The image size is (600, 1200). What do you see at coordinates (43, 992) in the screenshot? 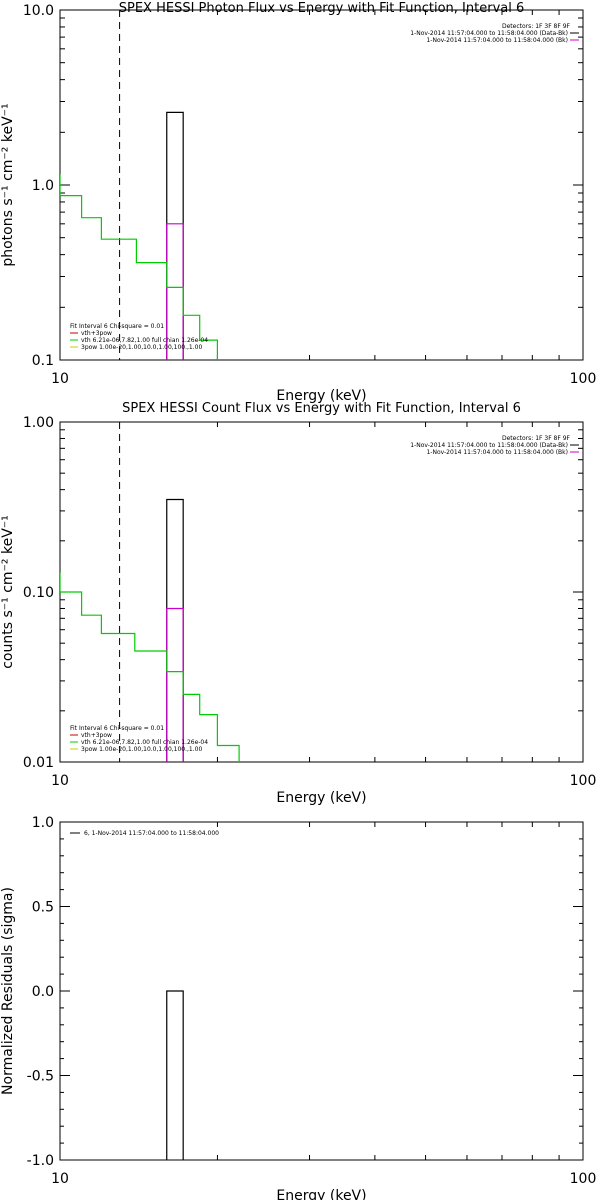
I see `y-tick-label: 0.0` at bounding box center [43, 992].